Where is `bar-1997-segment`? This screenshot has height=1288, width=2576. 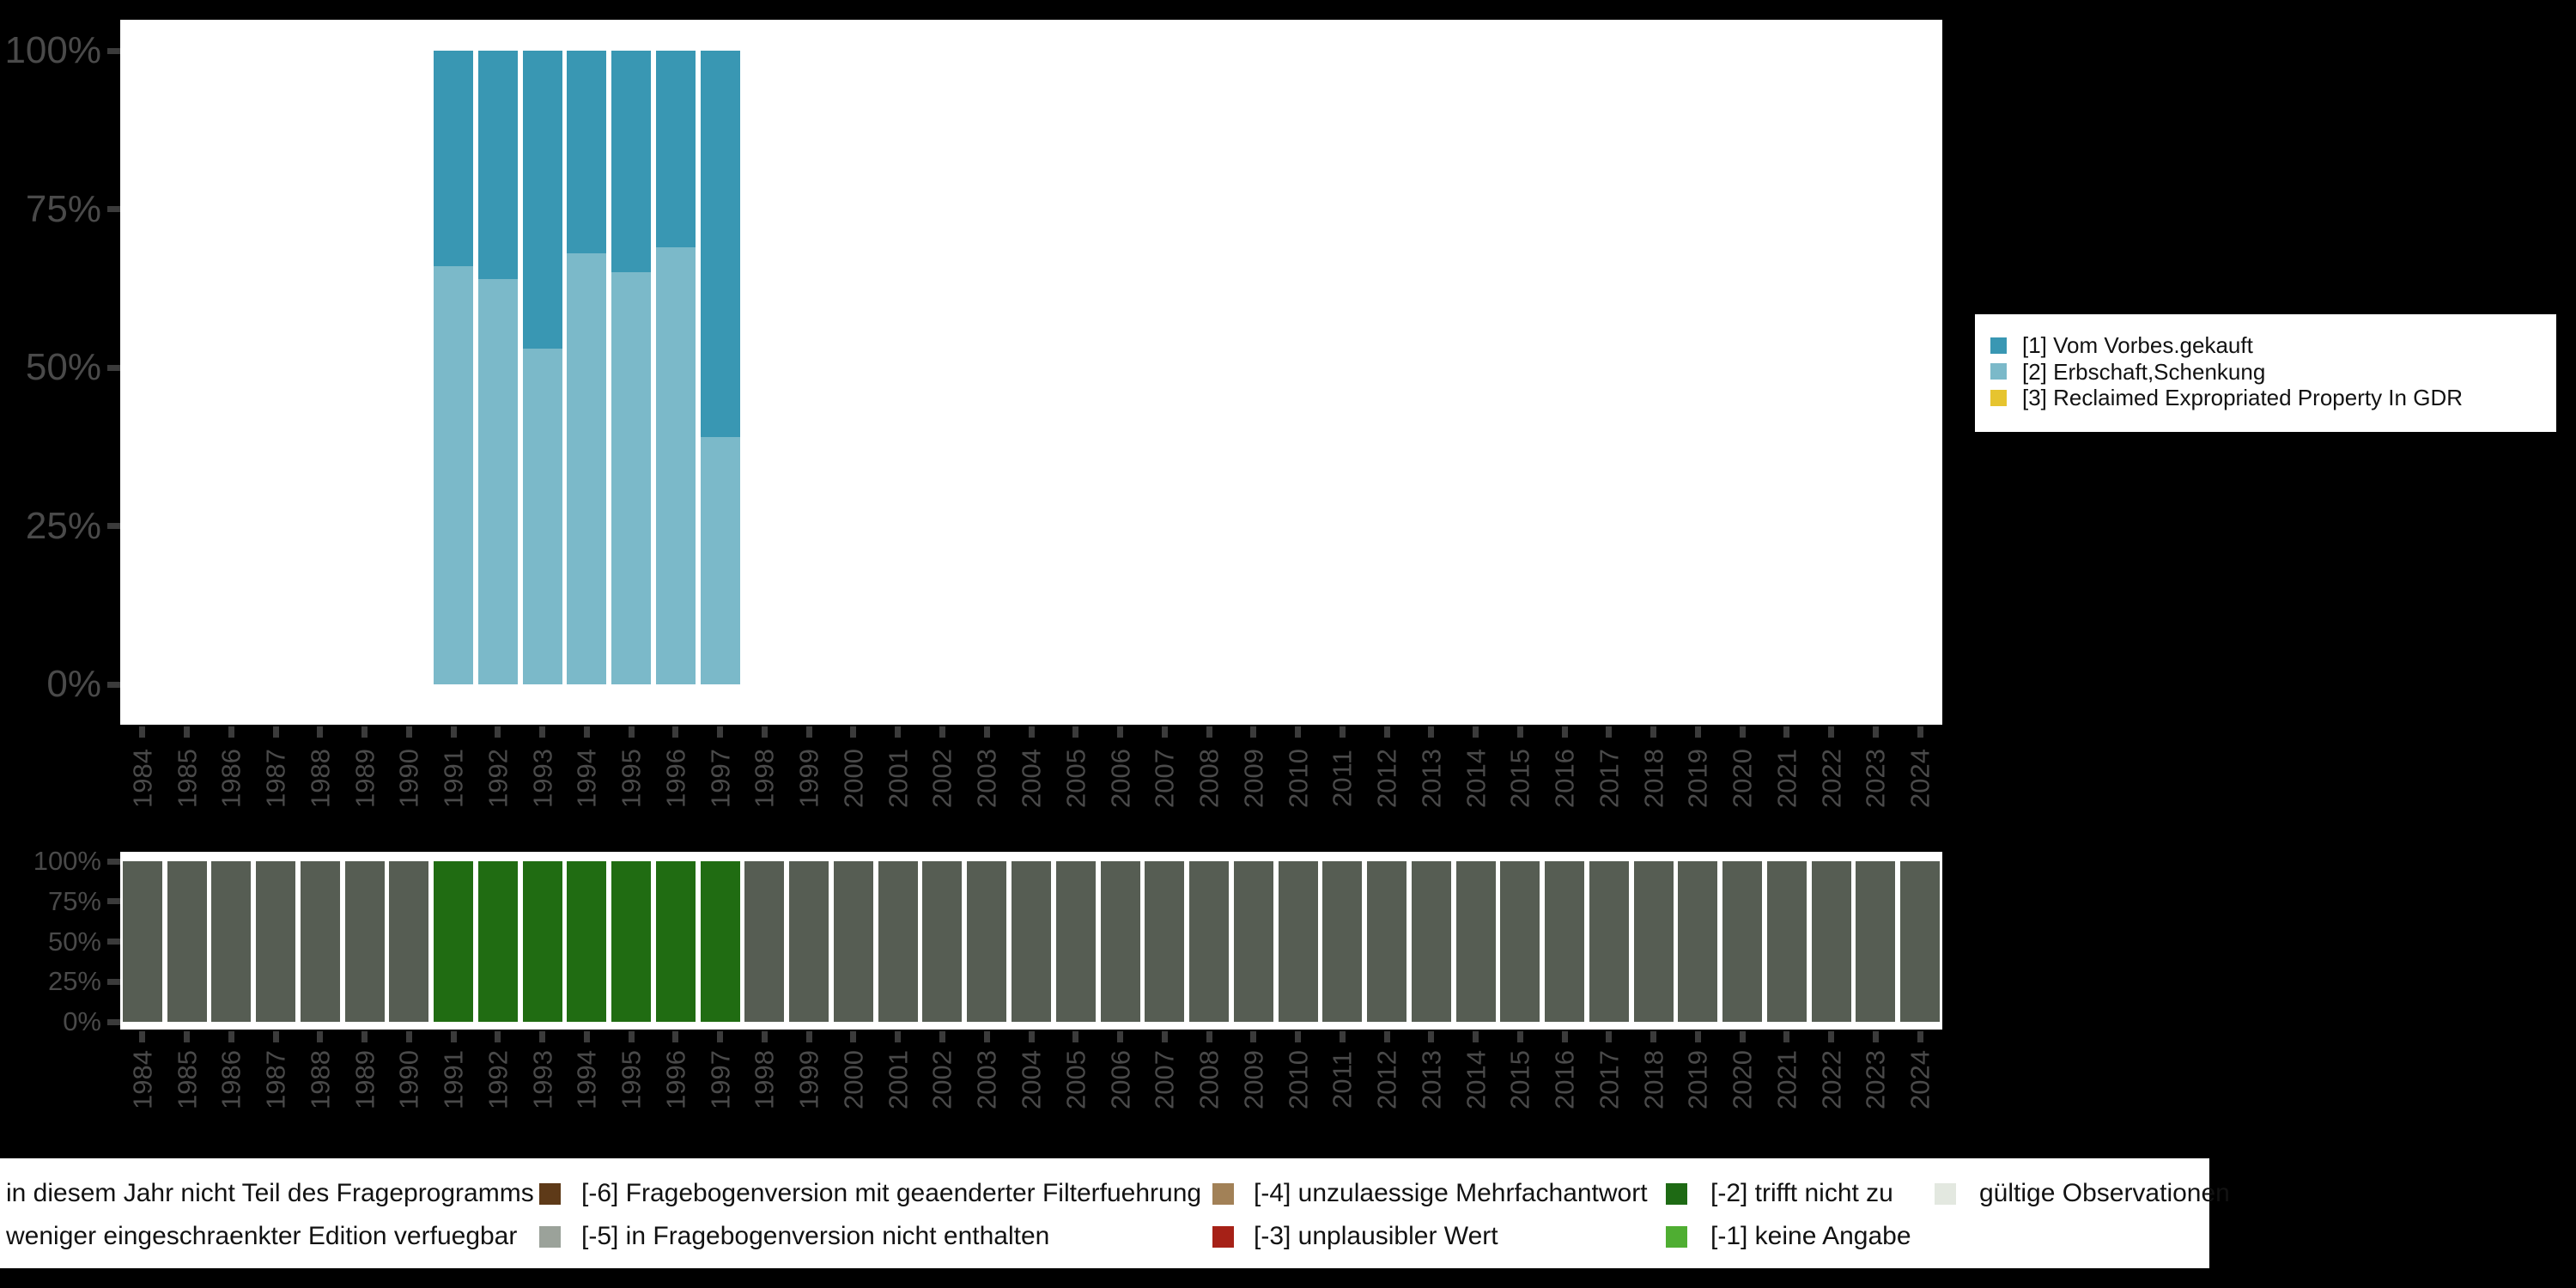 bar-1997-segment is located at coordinates (720, 244).